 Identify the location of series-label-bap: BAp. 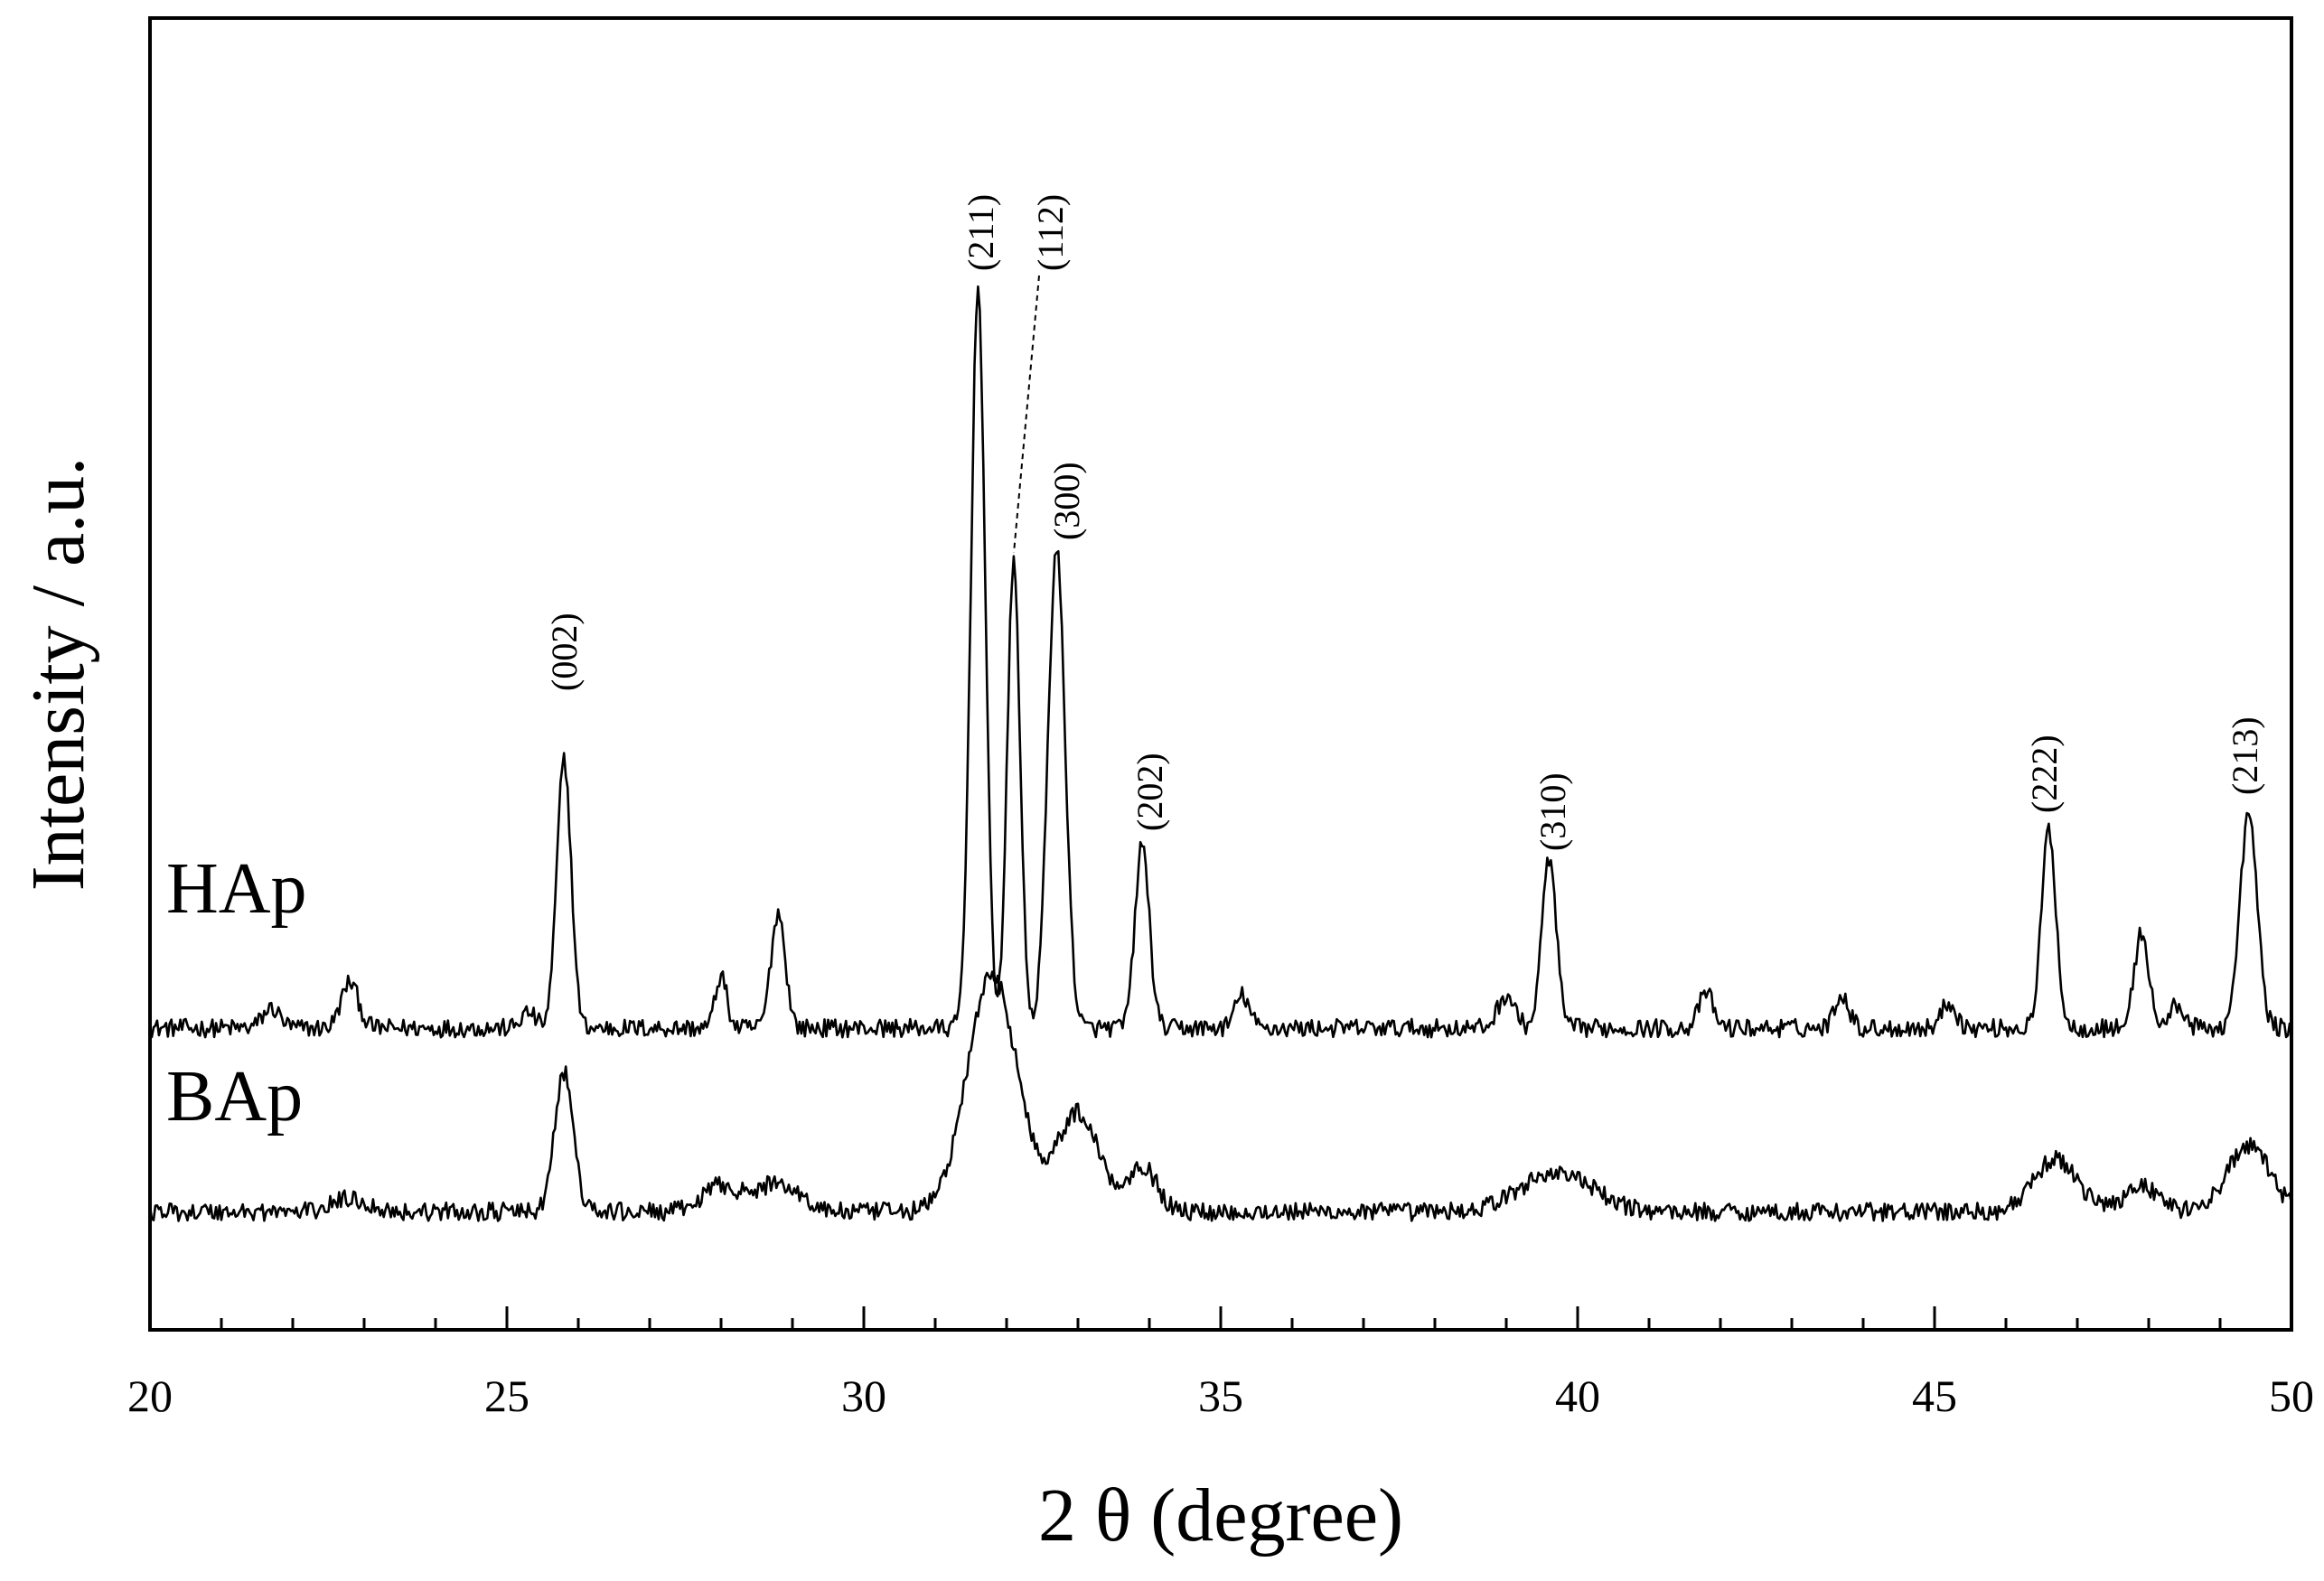
(234, 1097).